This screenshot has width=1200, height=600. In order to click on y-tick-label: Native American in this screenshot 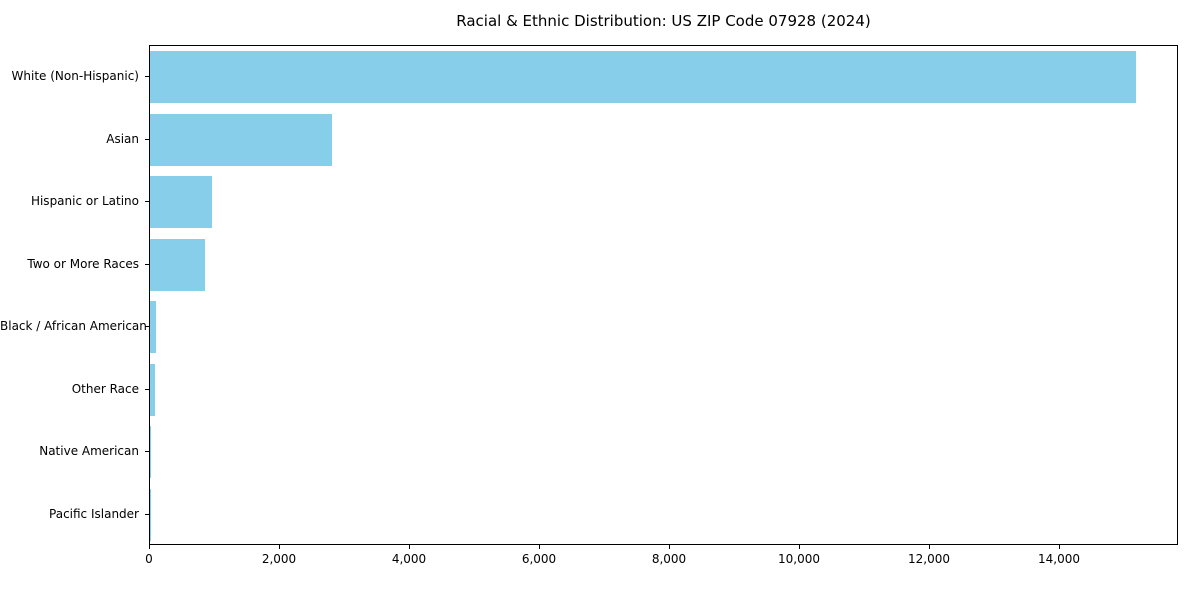, I will do `click(89, 451)`.